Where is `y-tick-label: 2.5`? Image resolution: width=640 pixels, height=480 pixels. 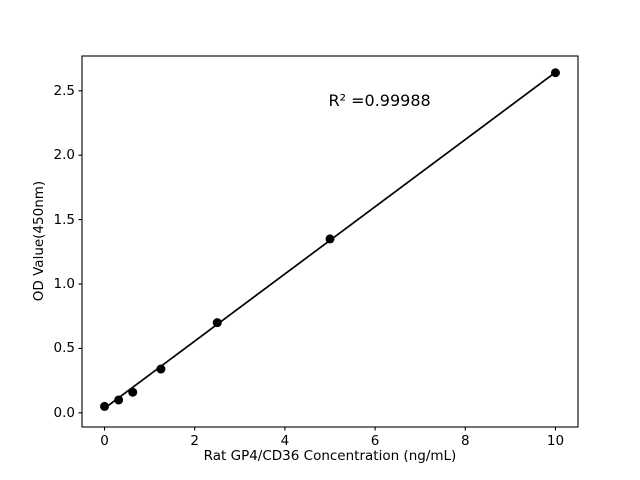
y-tick-label: 2.5 is located at coordinates (64, 90).